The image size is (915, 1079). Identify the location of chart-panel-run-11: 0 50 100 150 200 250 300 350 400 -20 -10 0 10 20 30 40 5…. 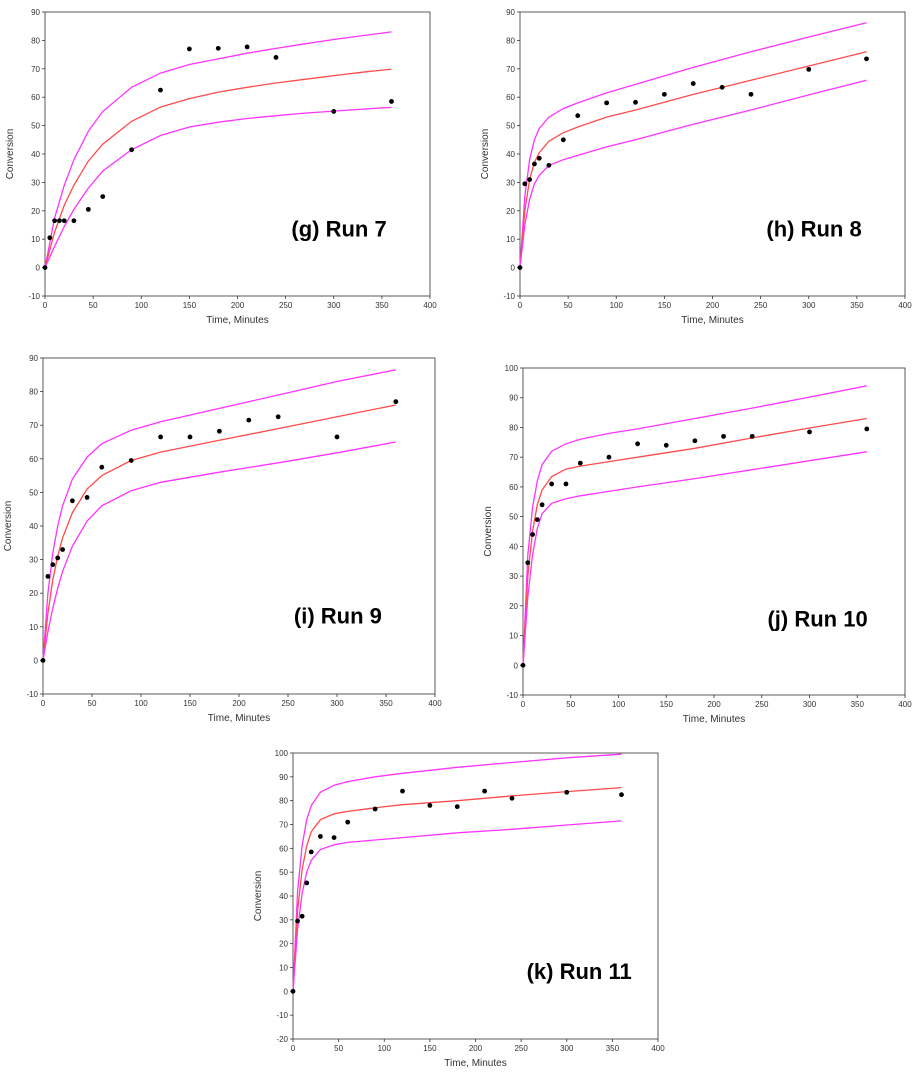
(465, 909).